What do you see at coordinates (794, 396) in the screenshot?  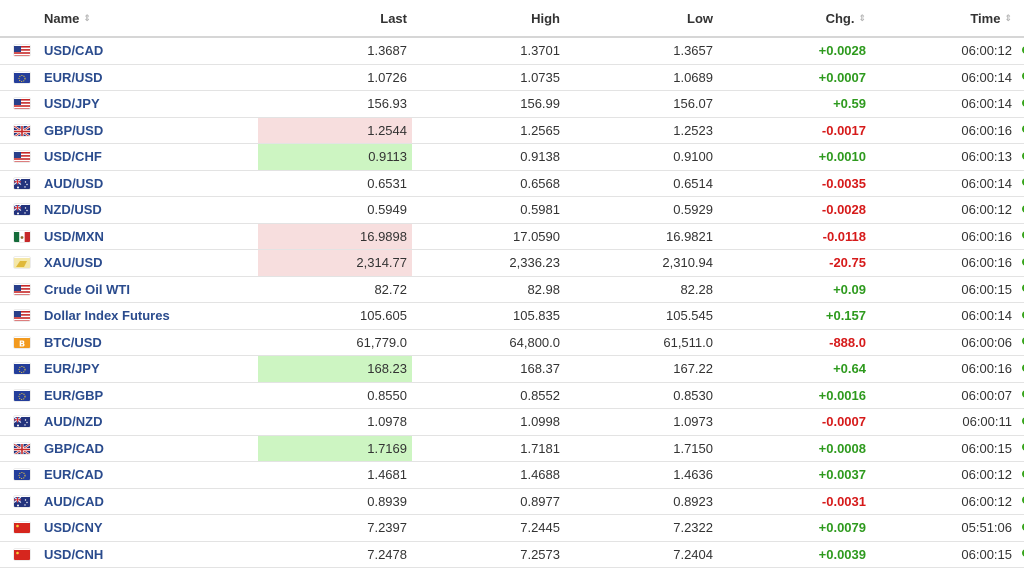 I see `change-cell: +0.0016` at bounding box center [794, 396].